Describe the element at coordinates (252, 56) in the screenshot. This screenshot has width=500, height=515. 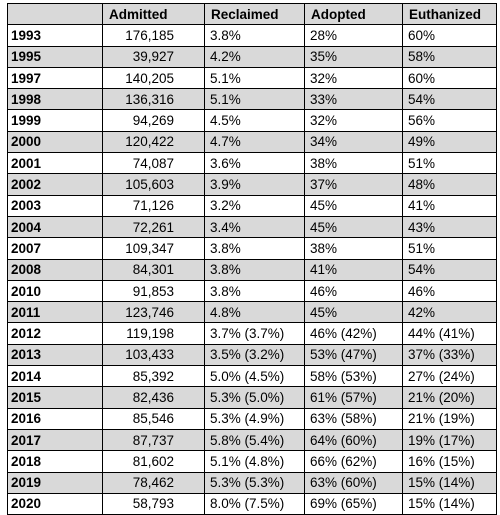
I see `table-row: 1995 39,927 4.2% 35% 58%` at that location.